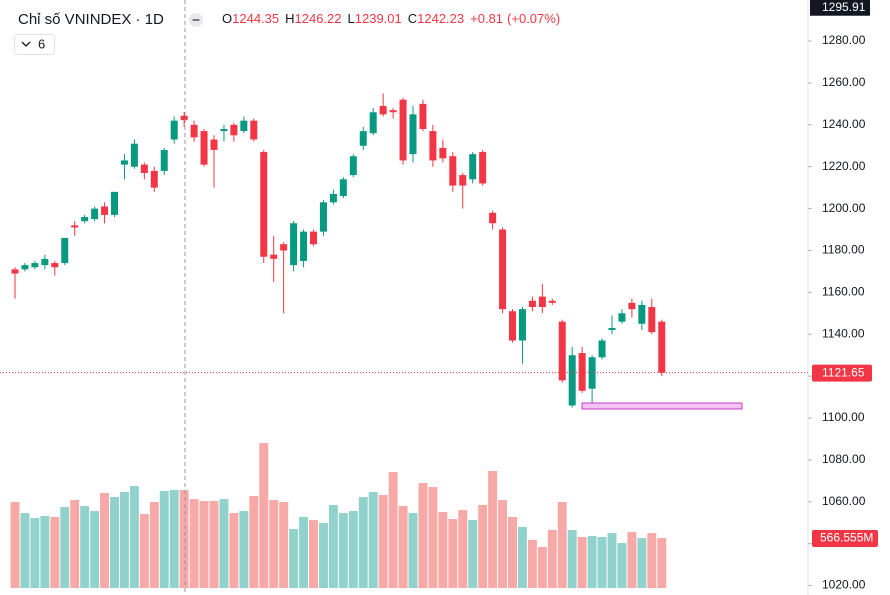  I want to click on y-tick-label: 1160.00, so click(843, 292).